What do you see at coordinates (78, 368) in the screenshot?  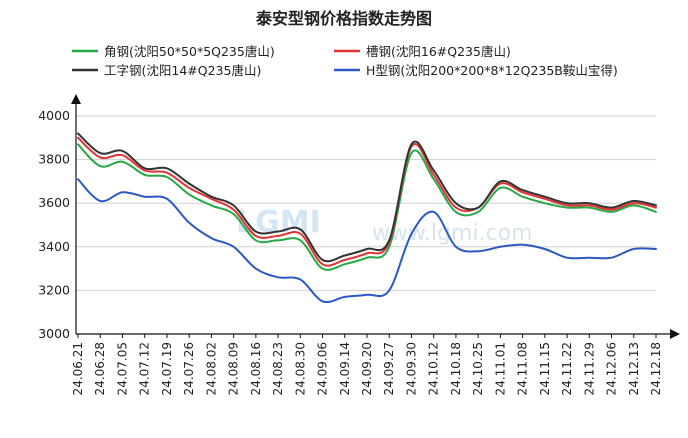 I see `x-tick-label: 24.06.21` at bounding box center [78, 368].